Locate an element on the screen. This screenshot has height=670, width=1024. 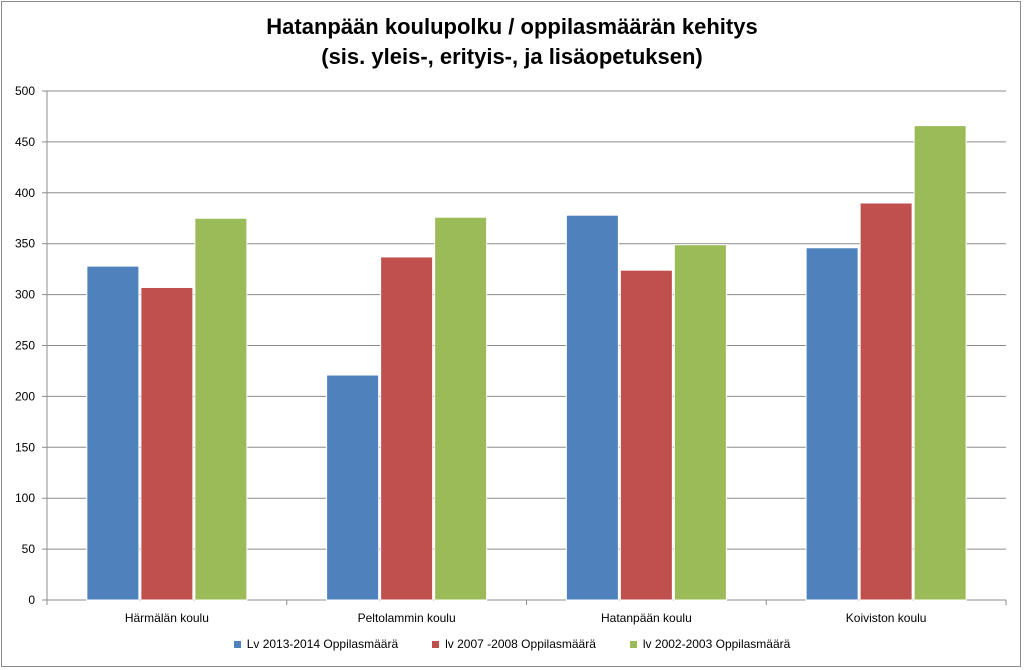
y-tick-label-9: 450 is located at coordinates (25, 142).